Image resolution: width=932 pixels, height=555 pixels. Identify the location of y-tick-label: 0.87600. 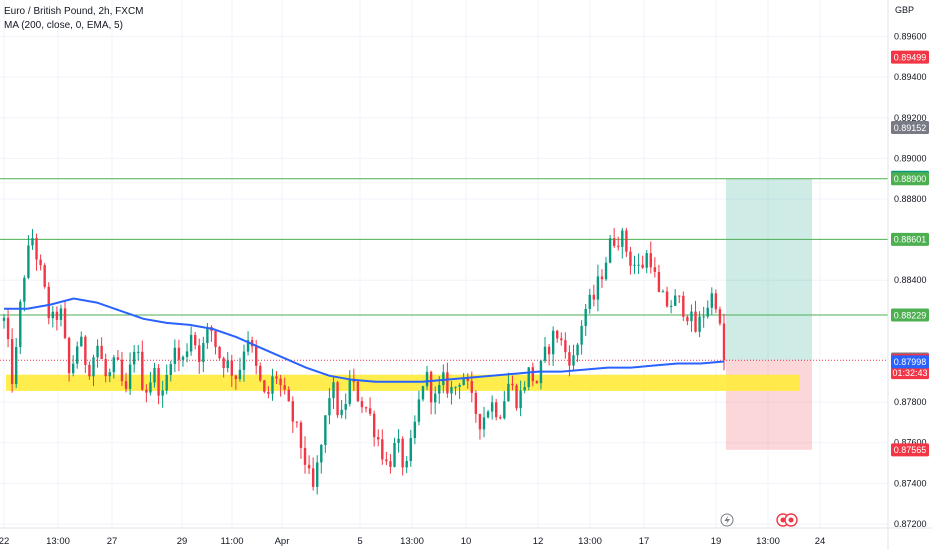
(910, 443).